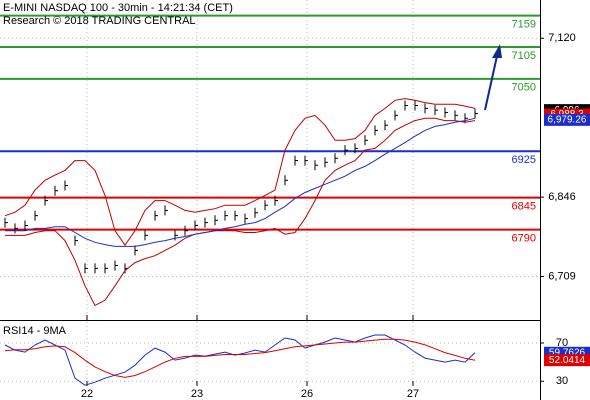 The height and width of the screenshot is (400, 590). Describe the element at coordinates (99, 21) in the screenshot. I see `chart-subtitle: Research © 2018 TRADING CENTRAL` at that location.